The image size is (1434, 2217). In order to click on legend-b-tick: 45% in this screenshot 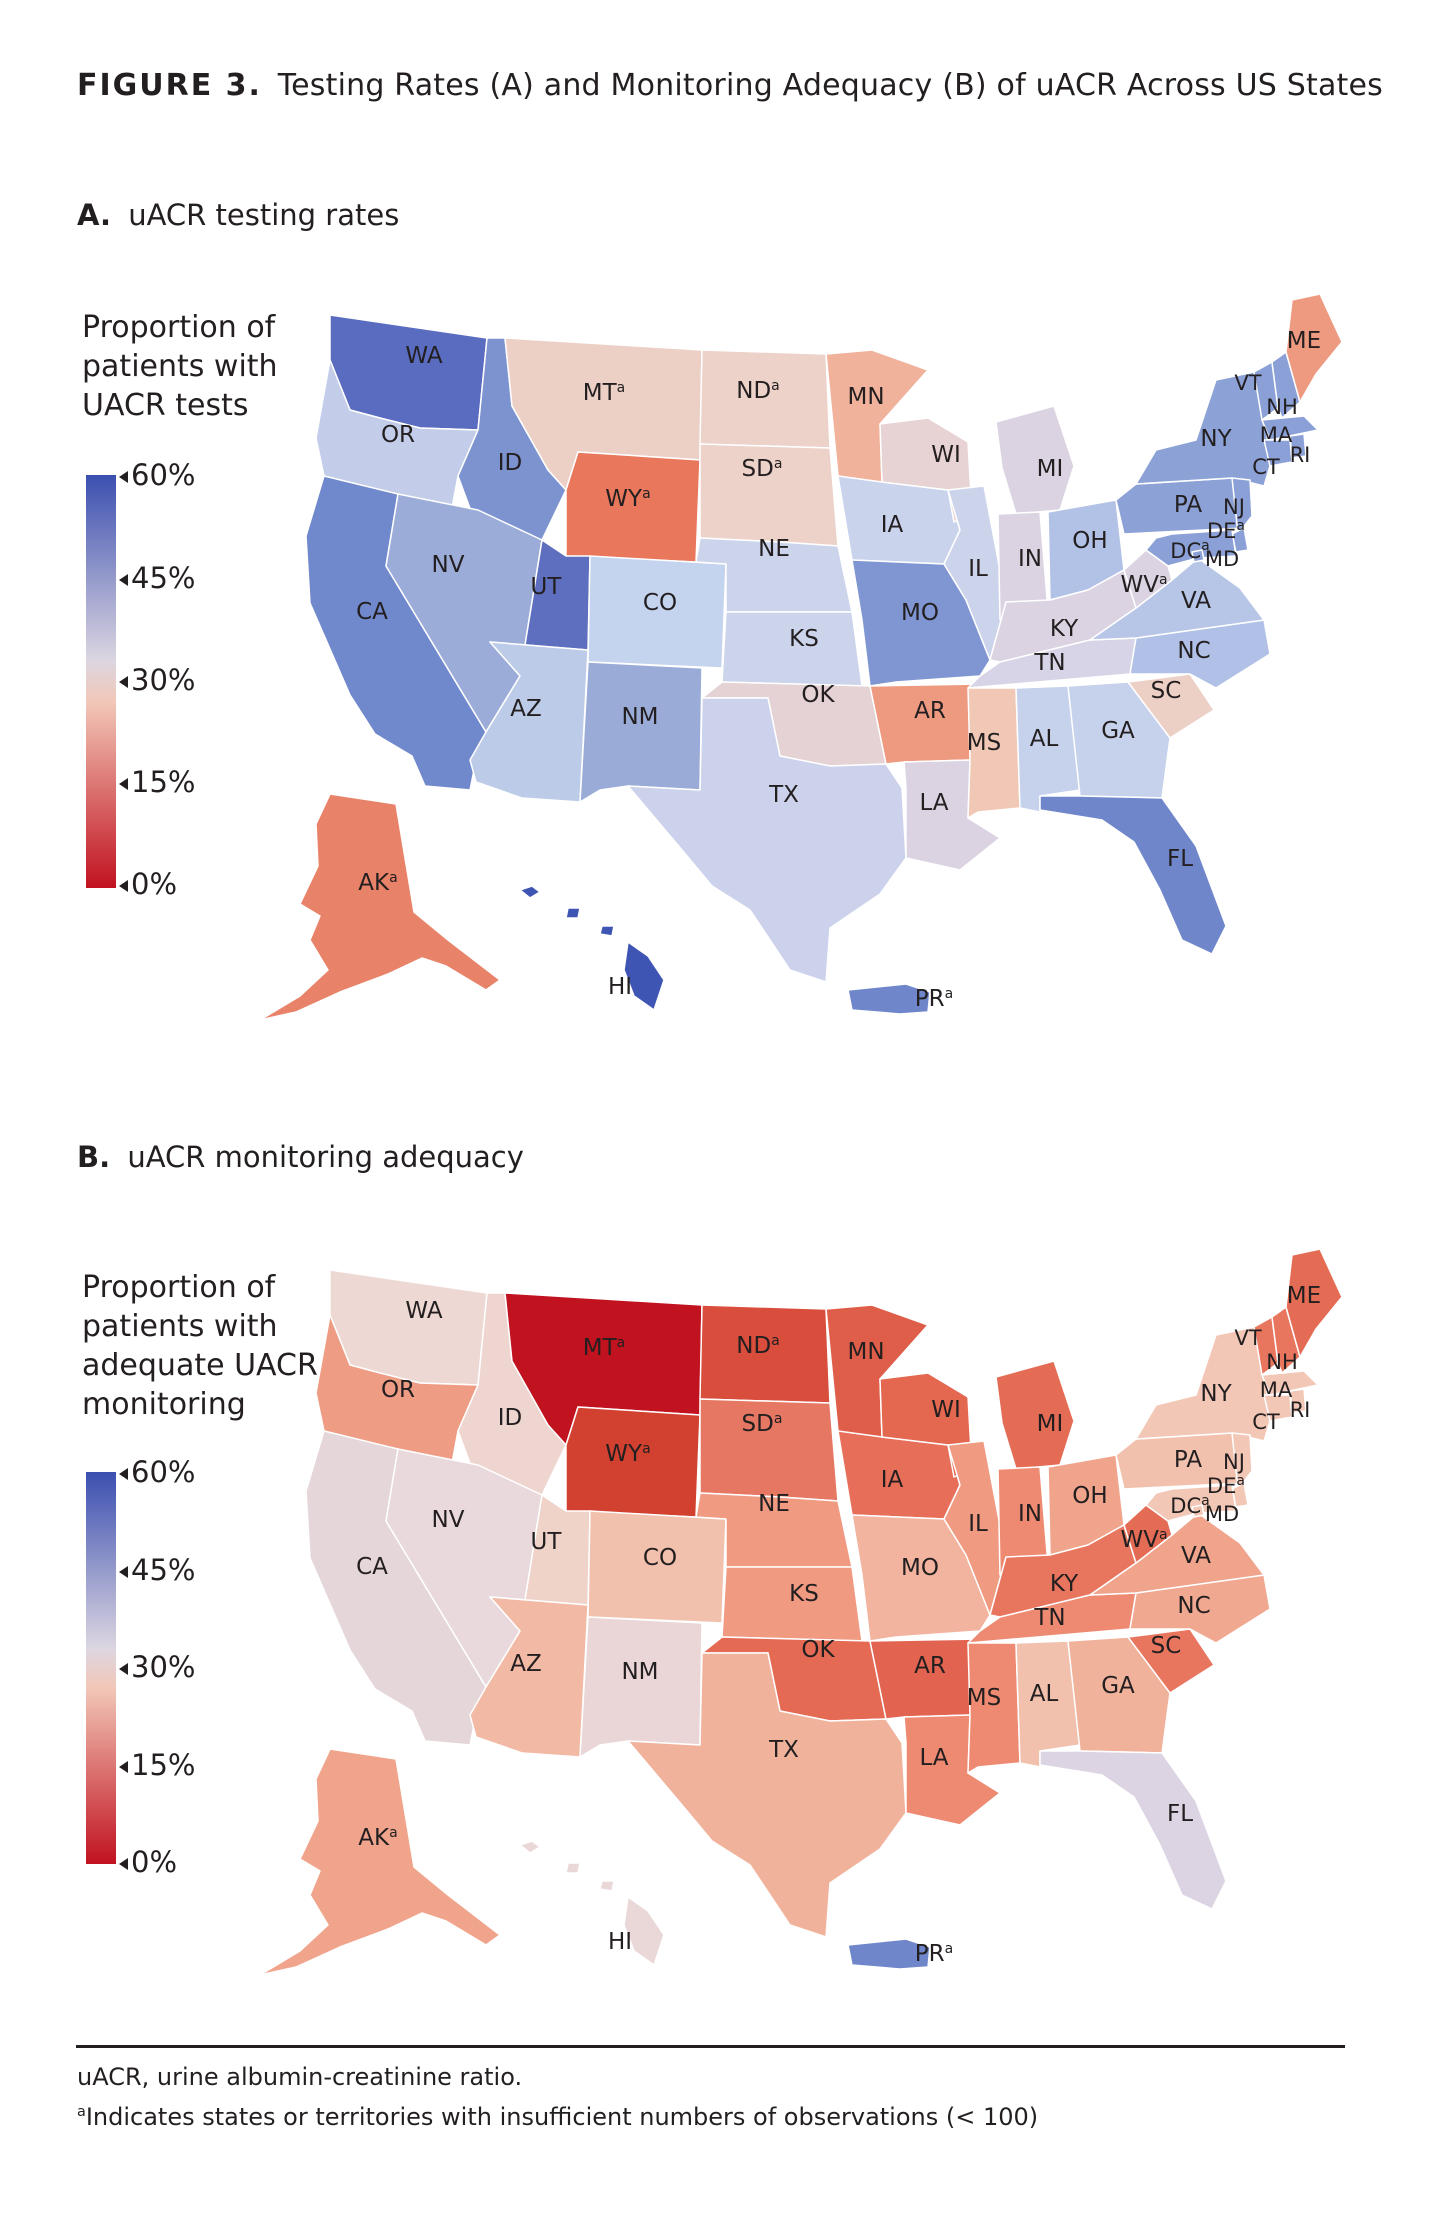, I will do `click(157, 1570)`.